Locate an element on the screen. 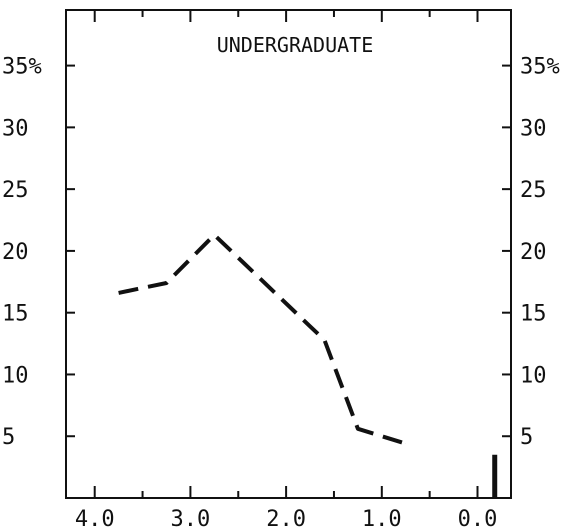 The height and width of the screenshot is (528, 583). y-tick-label-left: 5 is located at coordinates (8, 437).